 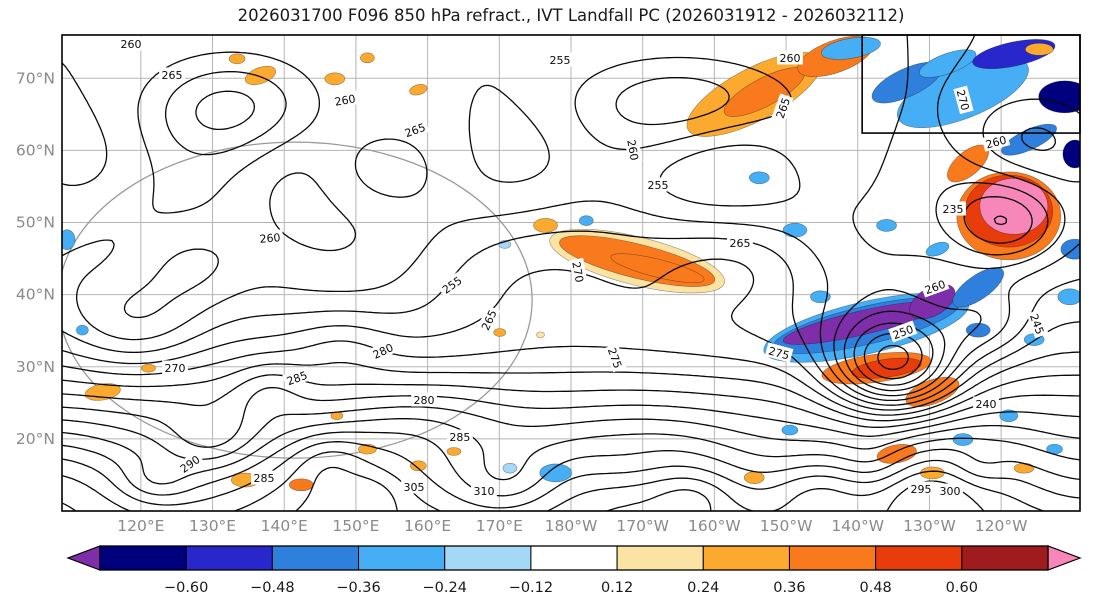 I want to click on contour-label-text: 310, so click(x=483, y=491).